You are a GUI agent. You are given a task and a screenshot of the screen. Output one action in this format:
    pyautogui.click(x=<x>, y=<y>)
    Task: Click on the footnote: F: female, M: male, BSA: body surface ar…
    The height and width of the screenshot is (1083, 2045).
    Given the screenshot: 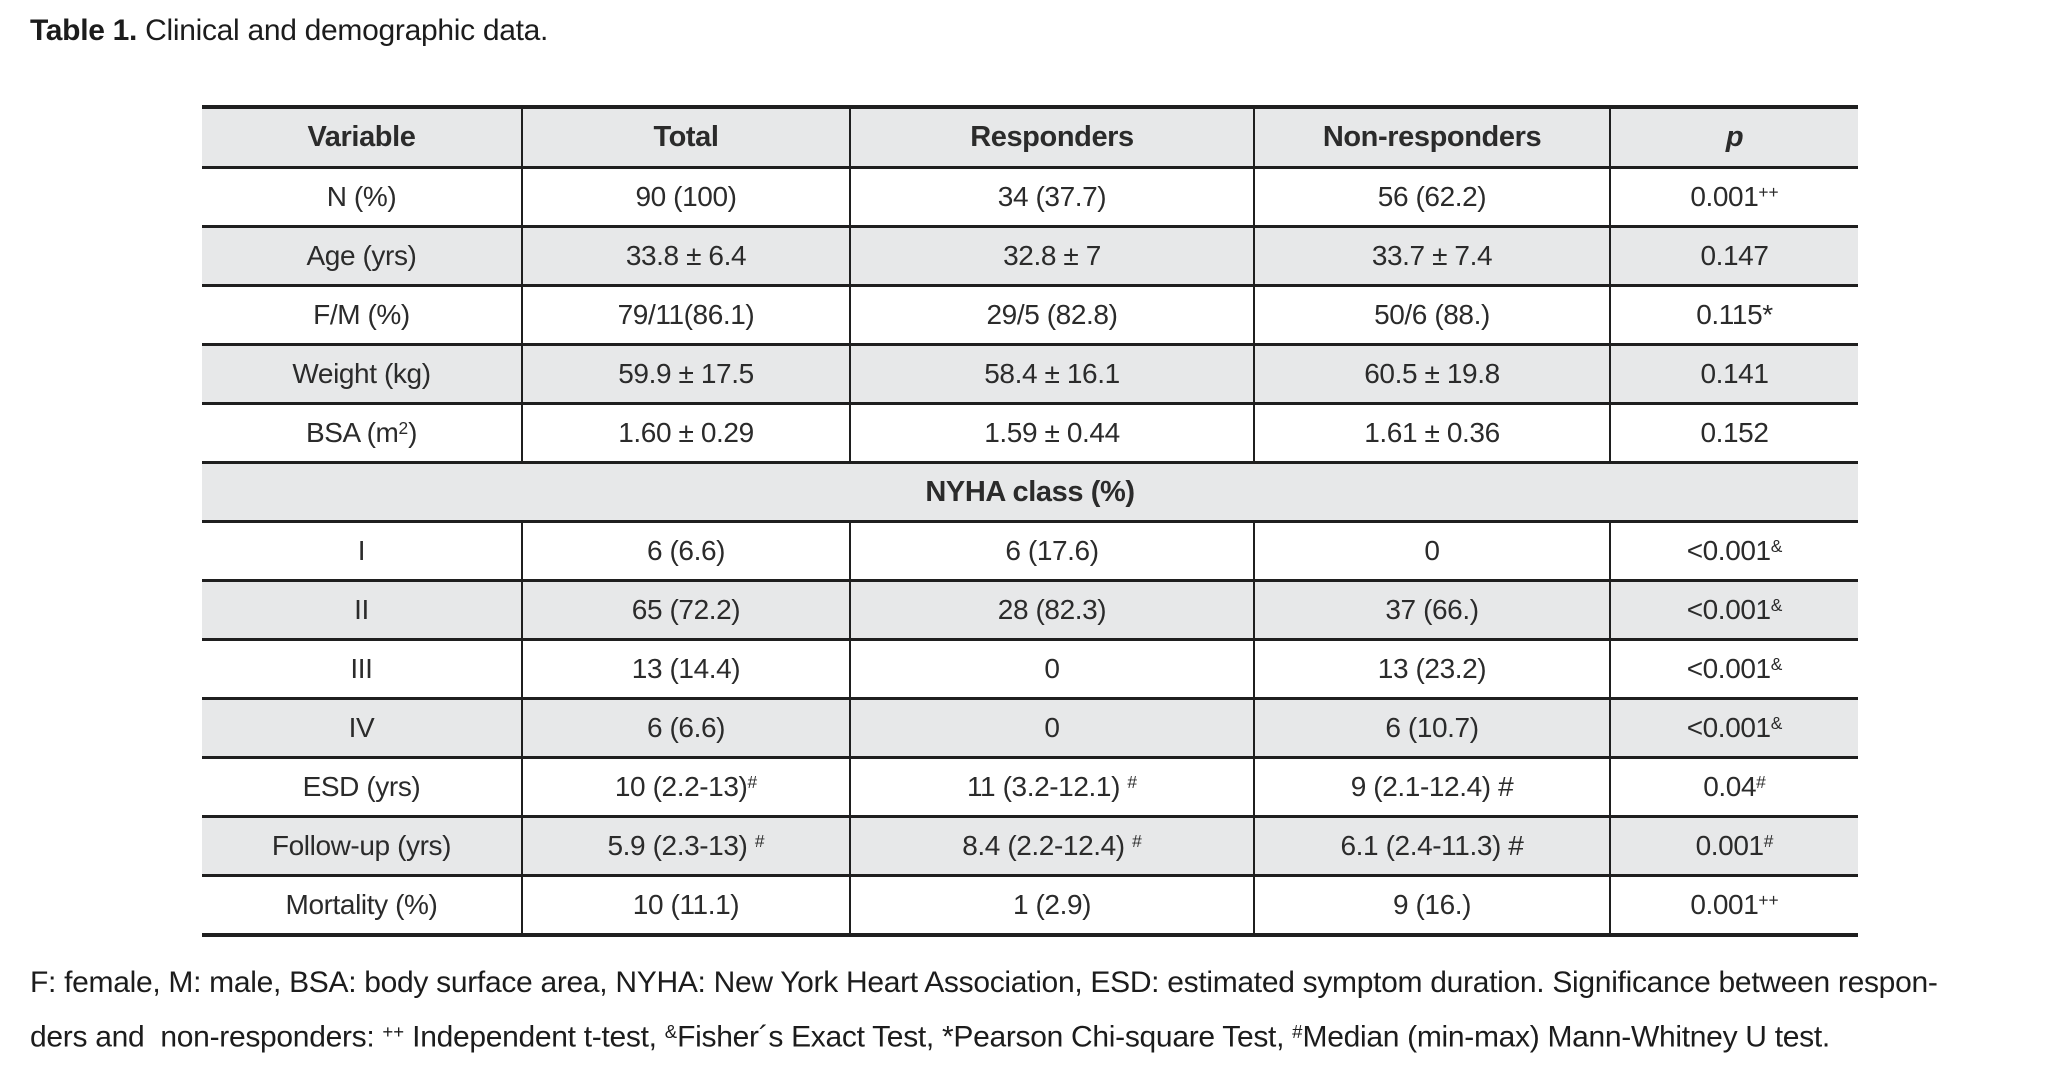 What is the action you would take?
    pyautogui.click(x=1022, y=1009)
    